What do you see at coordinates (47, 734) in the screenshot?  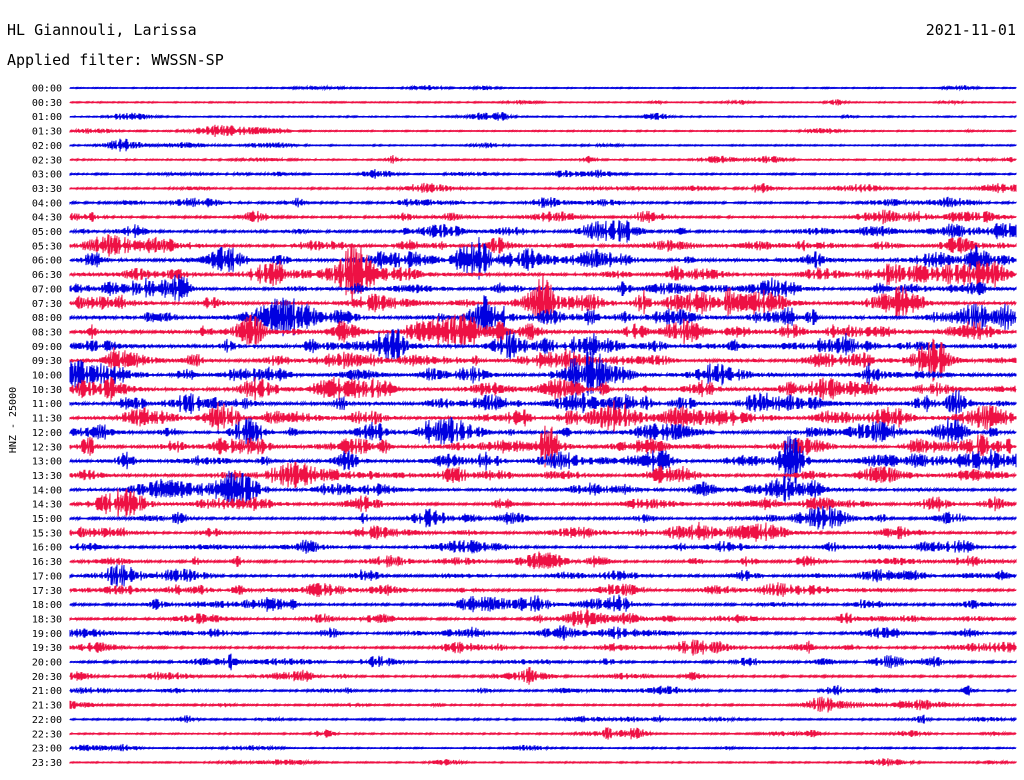 I see `row-label-2230: 22:30` at bounding box center [47, 734].